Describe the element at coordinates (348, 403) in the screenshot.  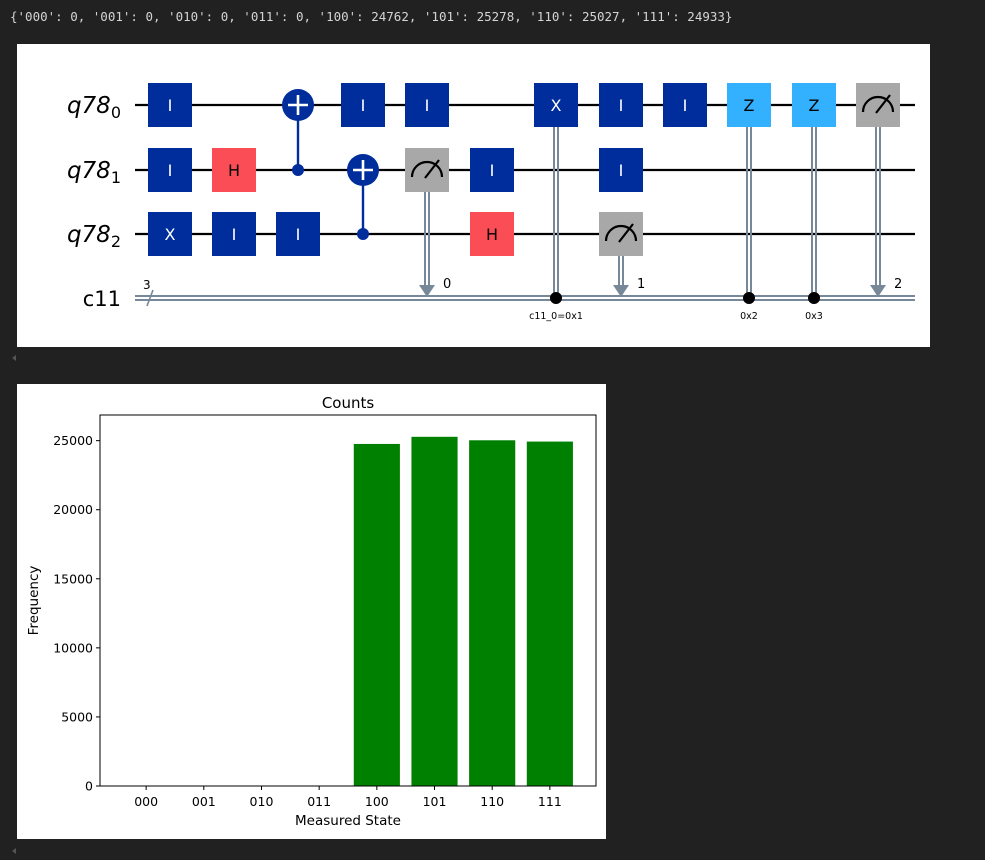
I see `chart-title: Counts` at that location.